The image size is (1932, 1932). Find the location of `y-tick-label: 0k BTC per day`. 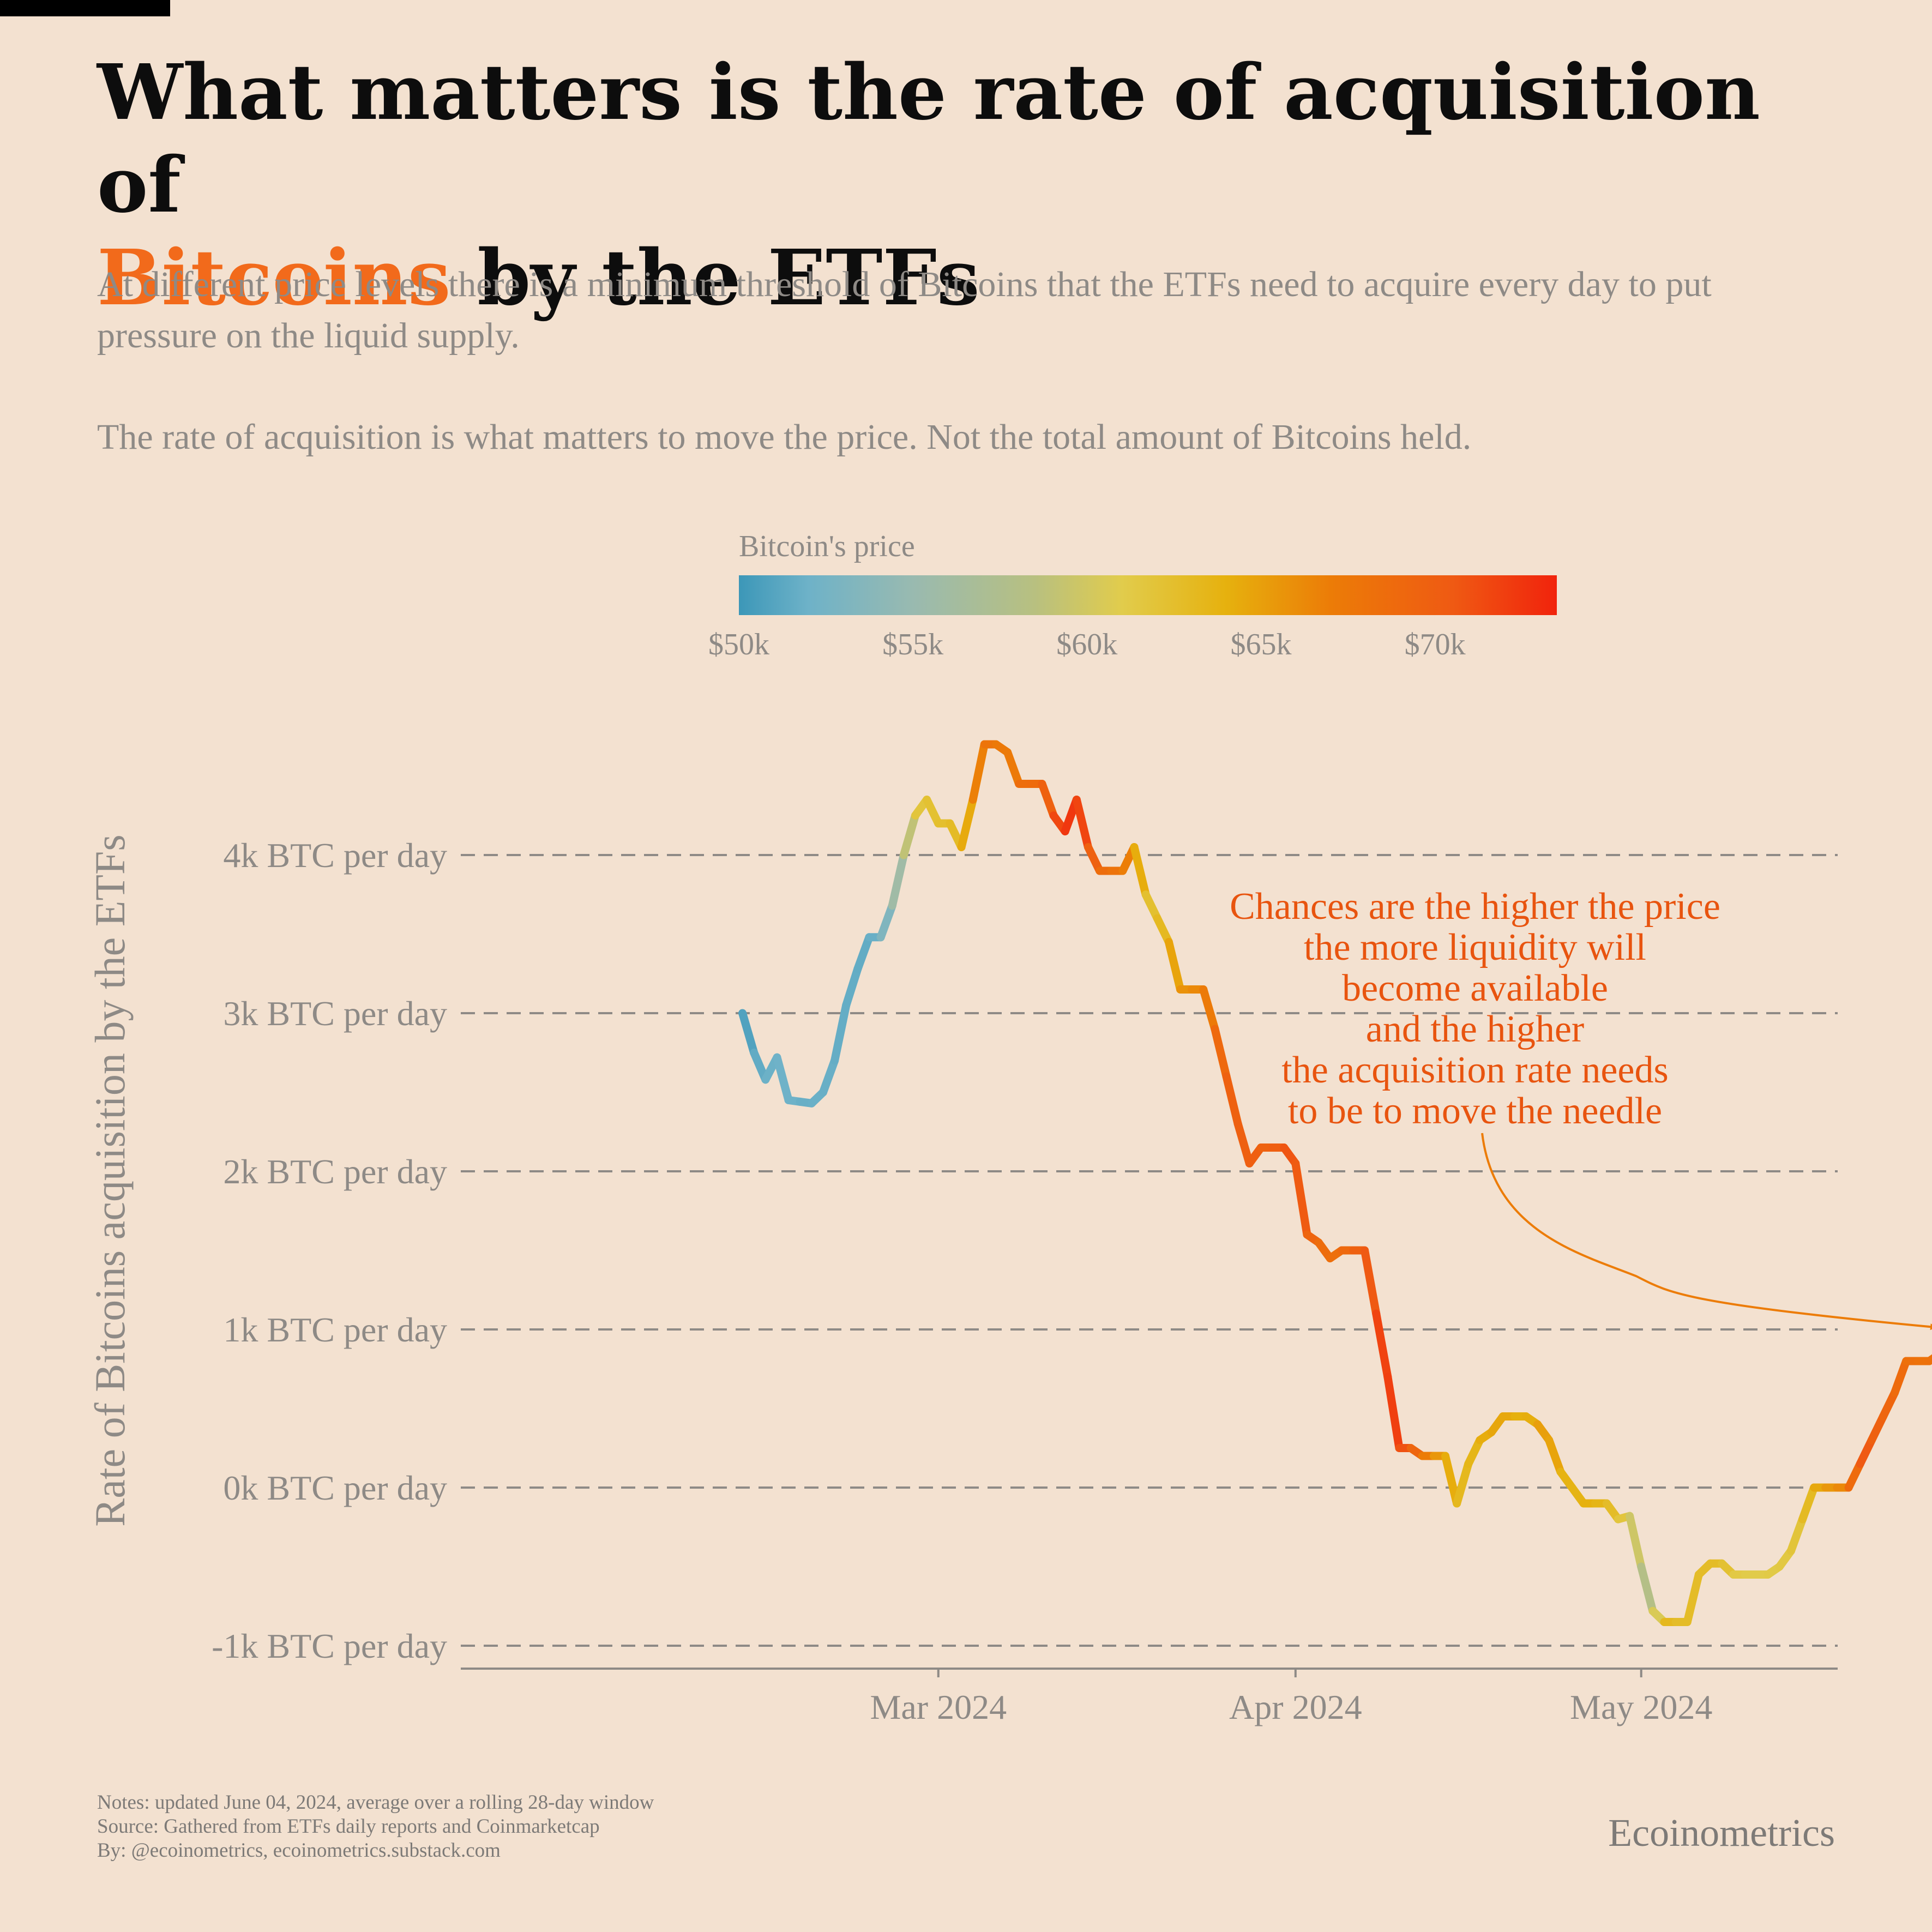

y-tick-label: 0k BTC per day is located at coordinates (335, 1487).